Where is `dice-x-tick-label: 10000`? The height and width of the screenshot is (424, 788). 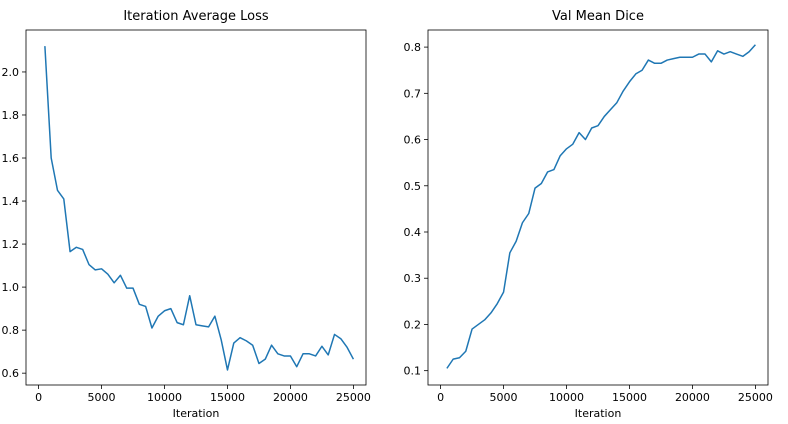
dice-x-tick-label: 10000 is located at coordinates (566, 397).